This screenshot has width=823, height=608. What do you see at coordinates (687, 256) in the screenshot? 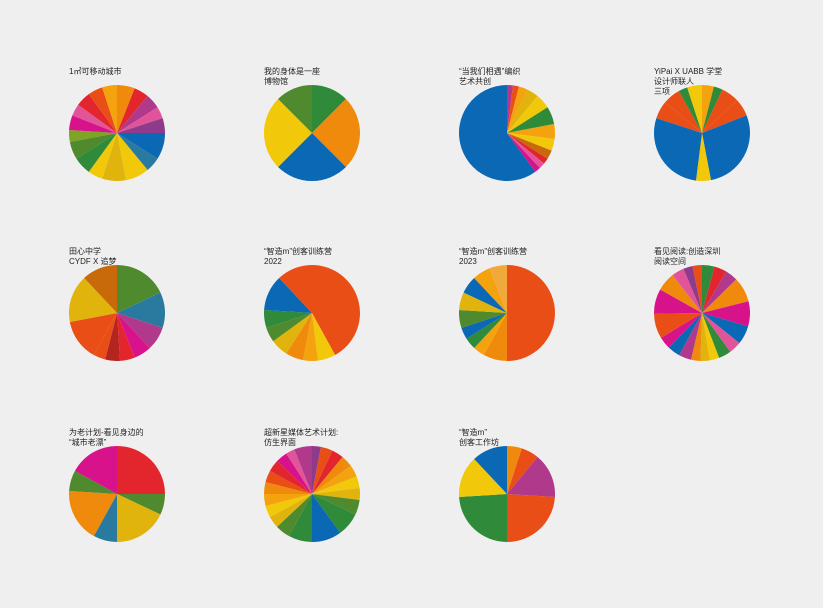
I see `chart-title: 看见阅读:创造深圳 阅读空间` at bounding box center [687, 256].